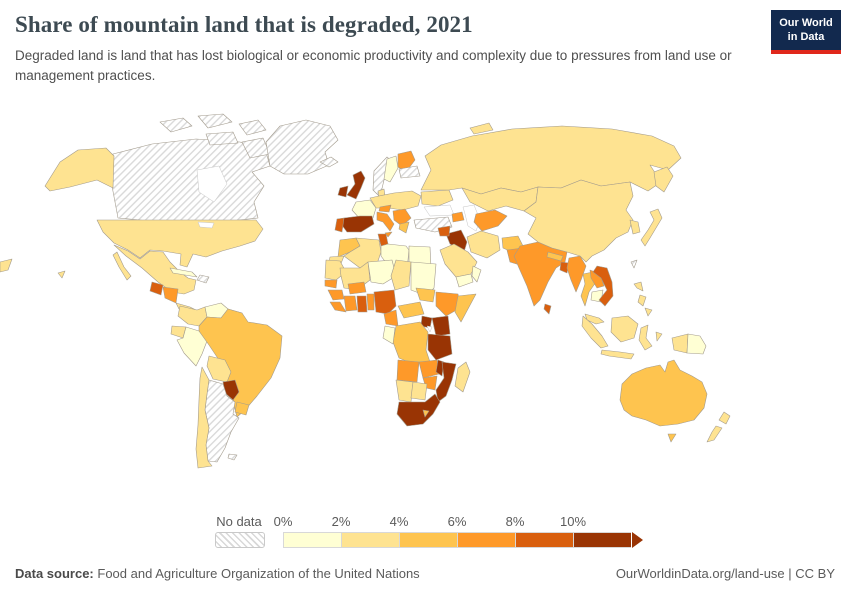 The height and width of the screenshot is (600, 850). What do you see at coordinates (540, 274) in the screenshot?
I see `region-india` at bounding box center [540, 274].